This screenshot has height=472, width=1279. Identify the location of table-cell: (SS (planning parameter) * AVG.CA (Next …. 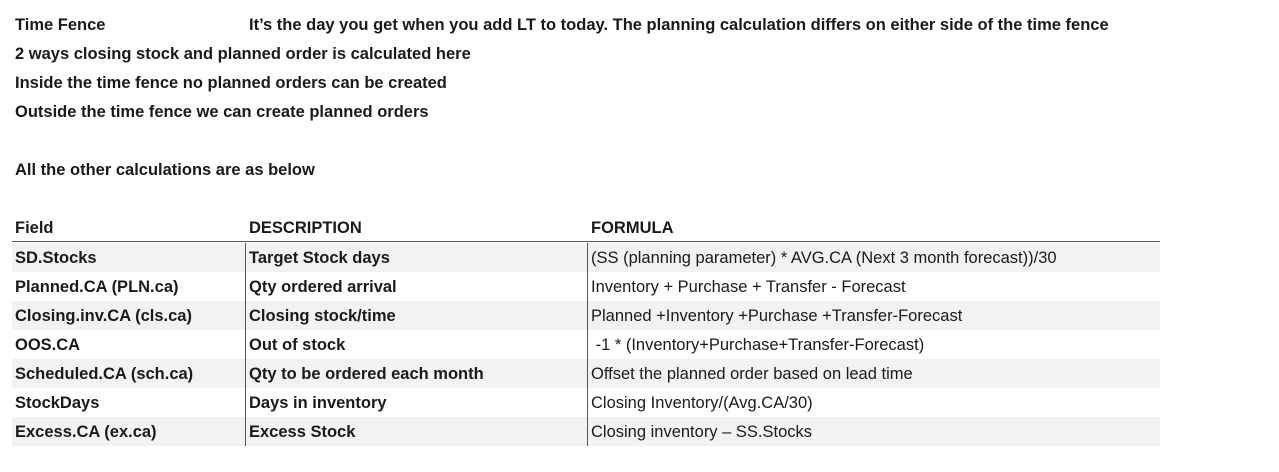
(824, 258).